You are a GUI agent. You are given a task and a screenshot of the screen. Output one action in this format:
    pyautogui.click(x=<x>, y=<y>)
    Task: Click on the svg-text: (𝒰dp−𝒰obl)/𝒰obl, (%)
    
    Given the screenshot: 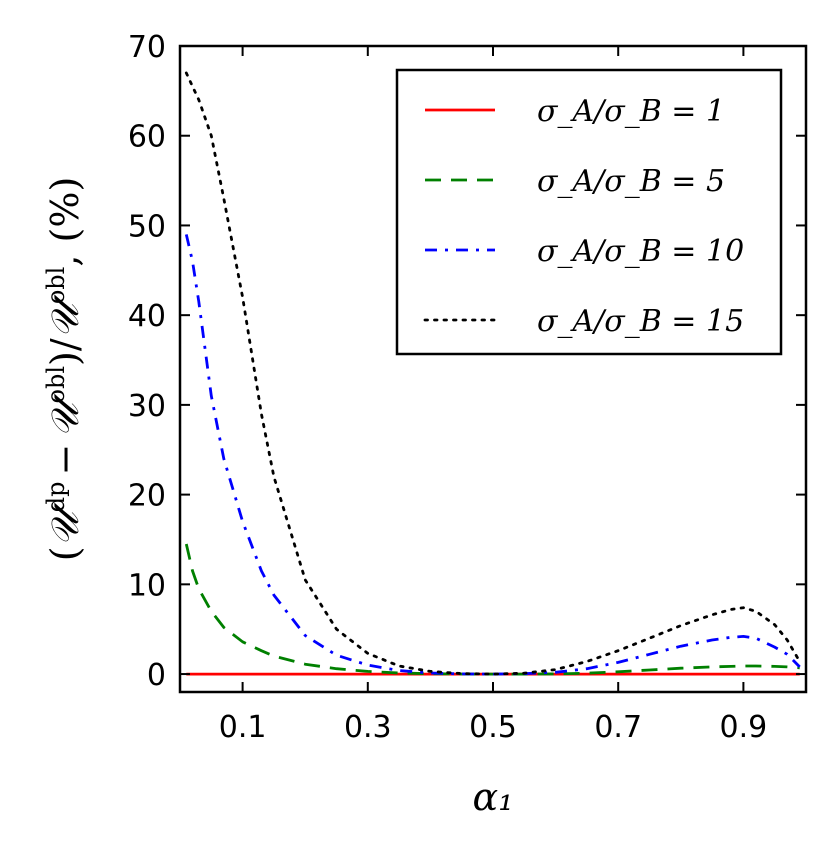 What is the action you would take?
    pyautogui.click(x=64, y=369)
    